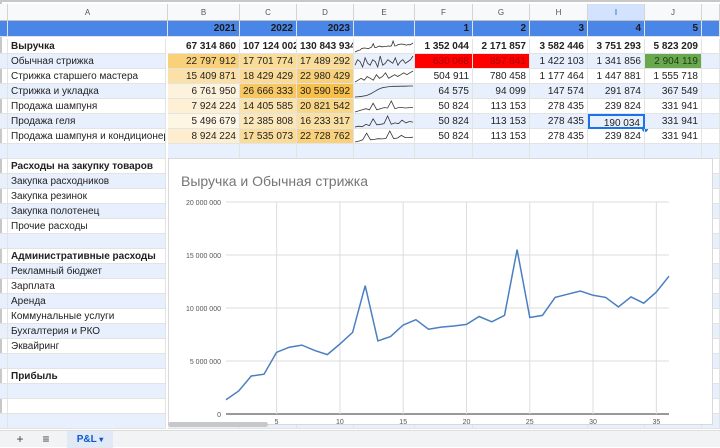 The width and height of the screenshot is (720, 448). I want to click on row-label: Стрижка старшего мастера, so click(87, 76).